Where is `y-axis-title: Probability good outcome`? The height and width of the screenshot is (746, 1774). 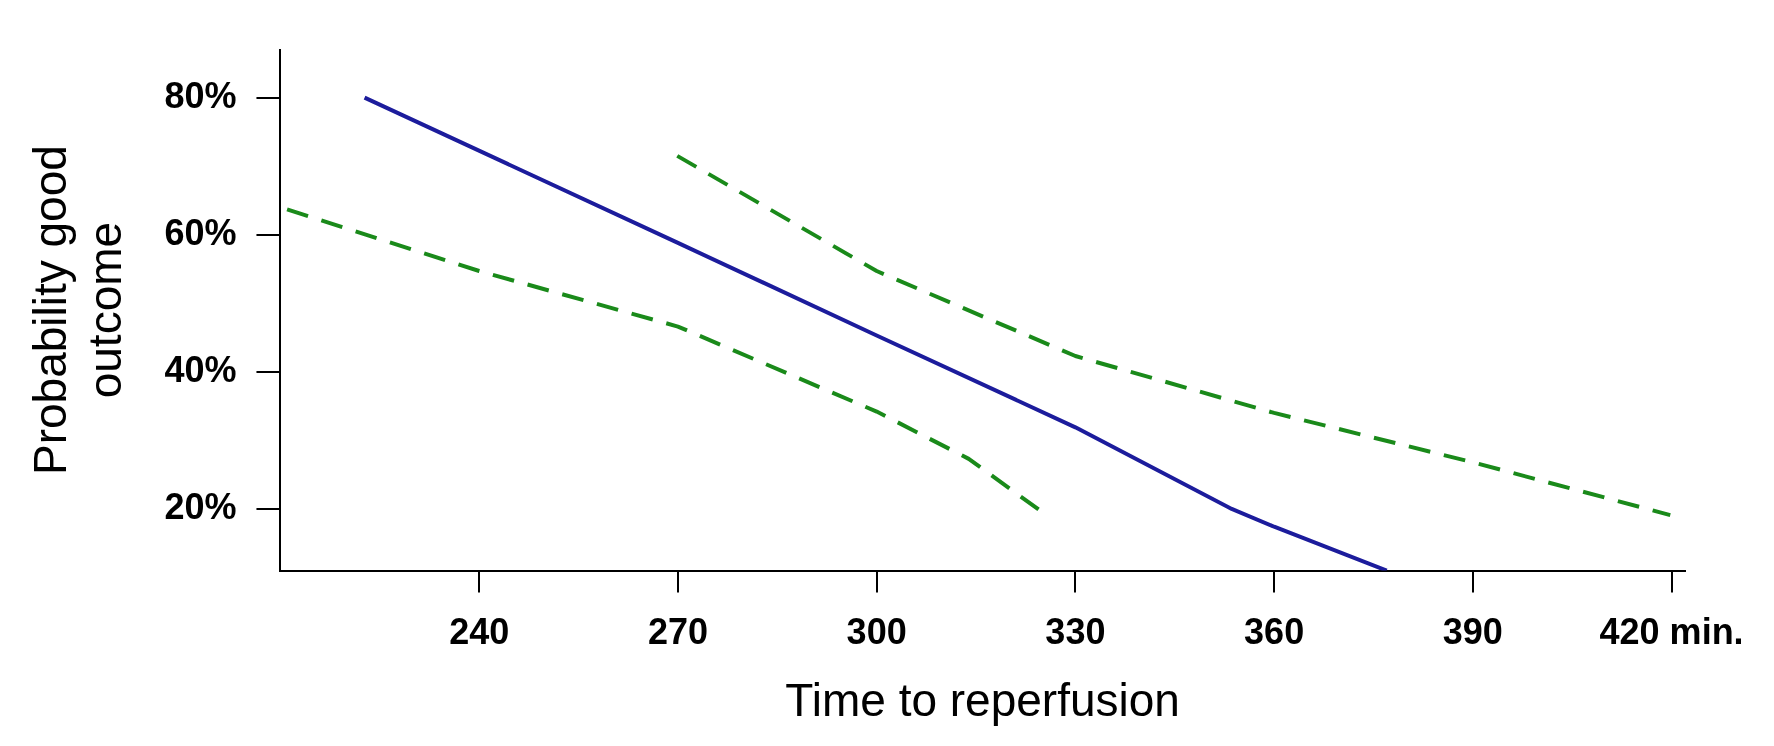
y-axis-title: Probability good outcome is located at coordinates (78, 310).